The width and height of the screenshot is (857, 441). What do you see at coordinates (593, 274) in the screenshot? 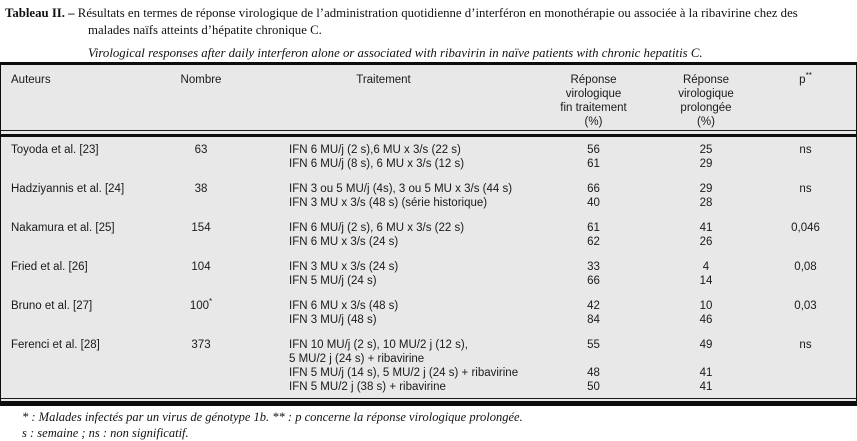
I see `cell-reponse-fin: 33 66` at bounding box center [593, 274].